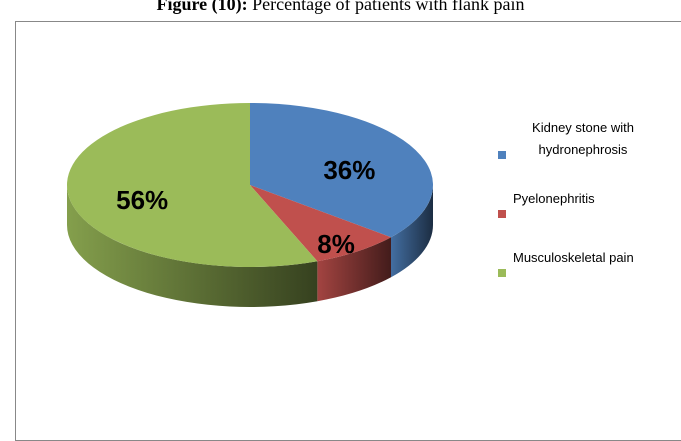  What do you see at coordinates (588, 272) in the screenshot?
I see `legend-entry: Musculoskeletal pain` at bounding box center [588, 272].